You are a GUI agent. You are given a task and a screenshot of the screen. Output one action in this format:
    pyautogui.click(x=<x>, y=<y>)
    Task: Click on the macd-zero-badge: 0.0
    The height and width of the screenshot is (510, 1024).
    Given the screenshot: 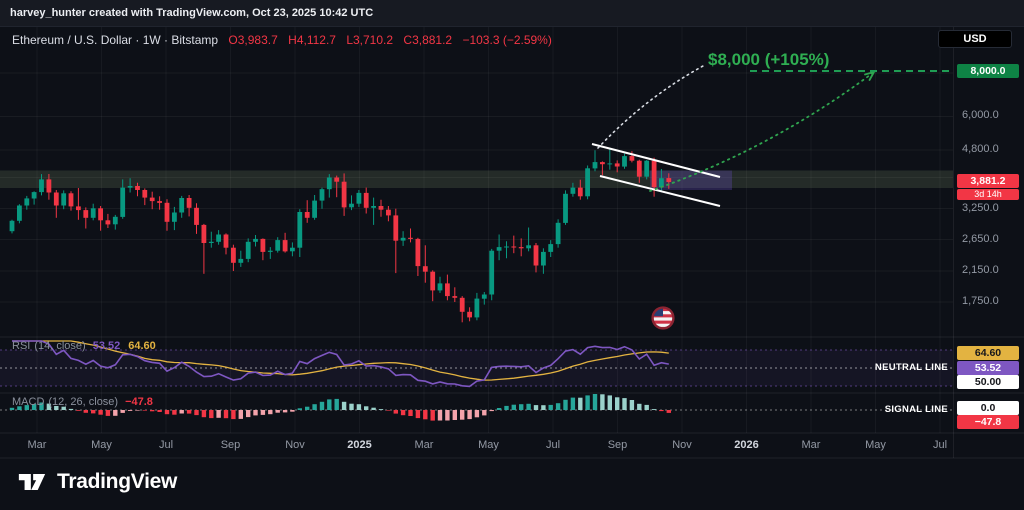 What is the action you would take?
    pyautogui.click(x=988, y=408)
    